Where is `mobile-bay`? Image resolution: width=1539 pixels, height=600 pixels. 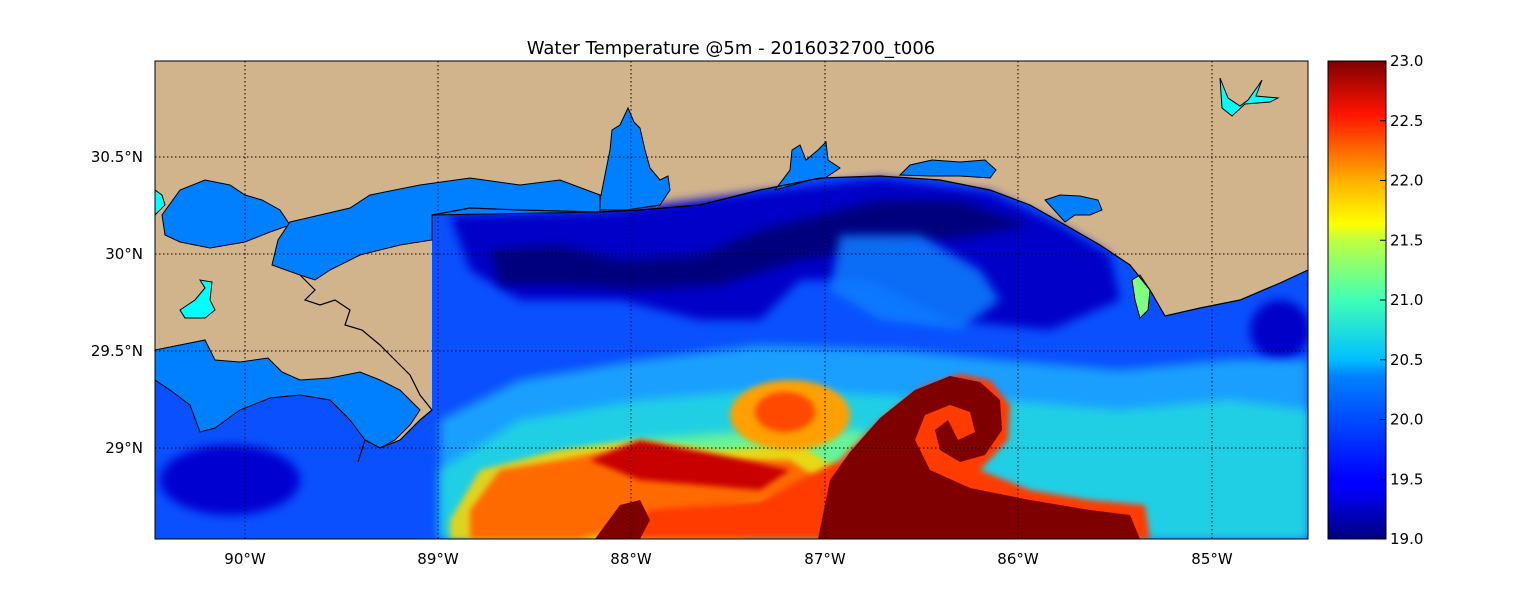 mobile-bay is located at coordinates (635, 158).